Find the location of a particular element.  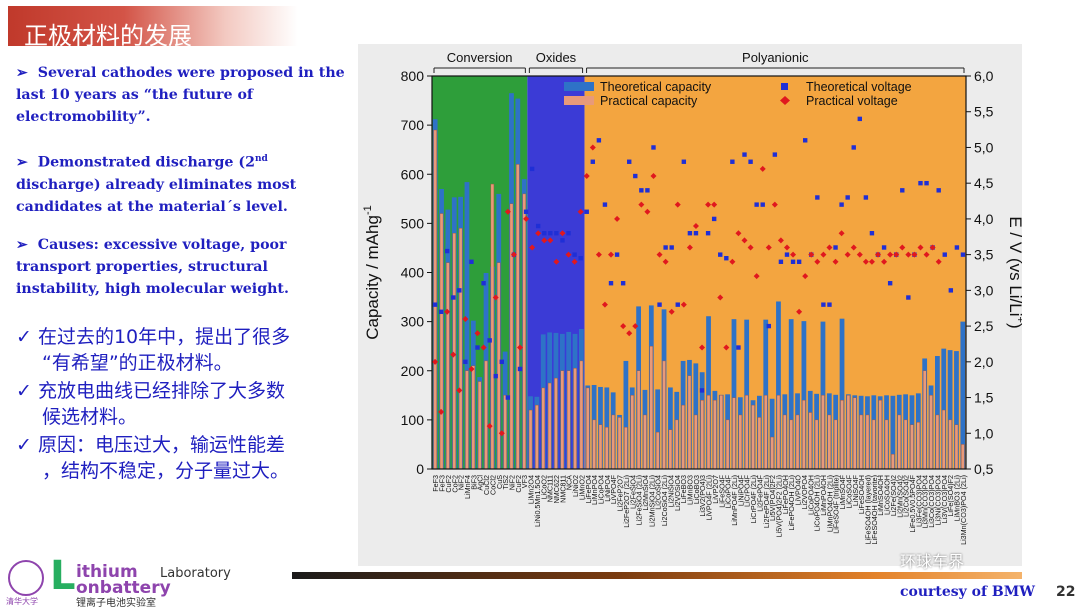

y2-tick-label: 2,5 is located at coordinates (984, 326).